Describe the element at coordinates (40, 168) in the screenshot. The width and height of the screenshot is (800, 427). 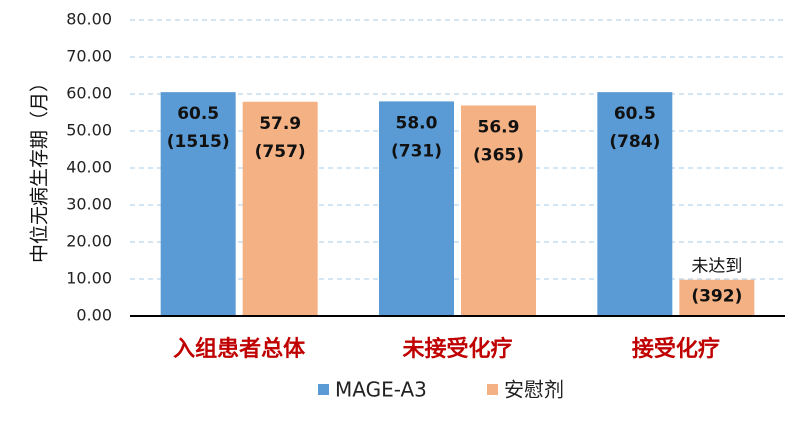
I see `y-axis-title: 中位无病生存期（月）` at that location.